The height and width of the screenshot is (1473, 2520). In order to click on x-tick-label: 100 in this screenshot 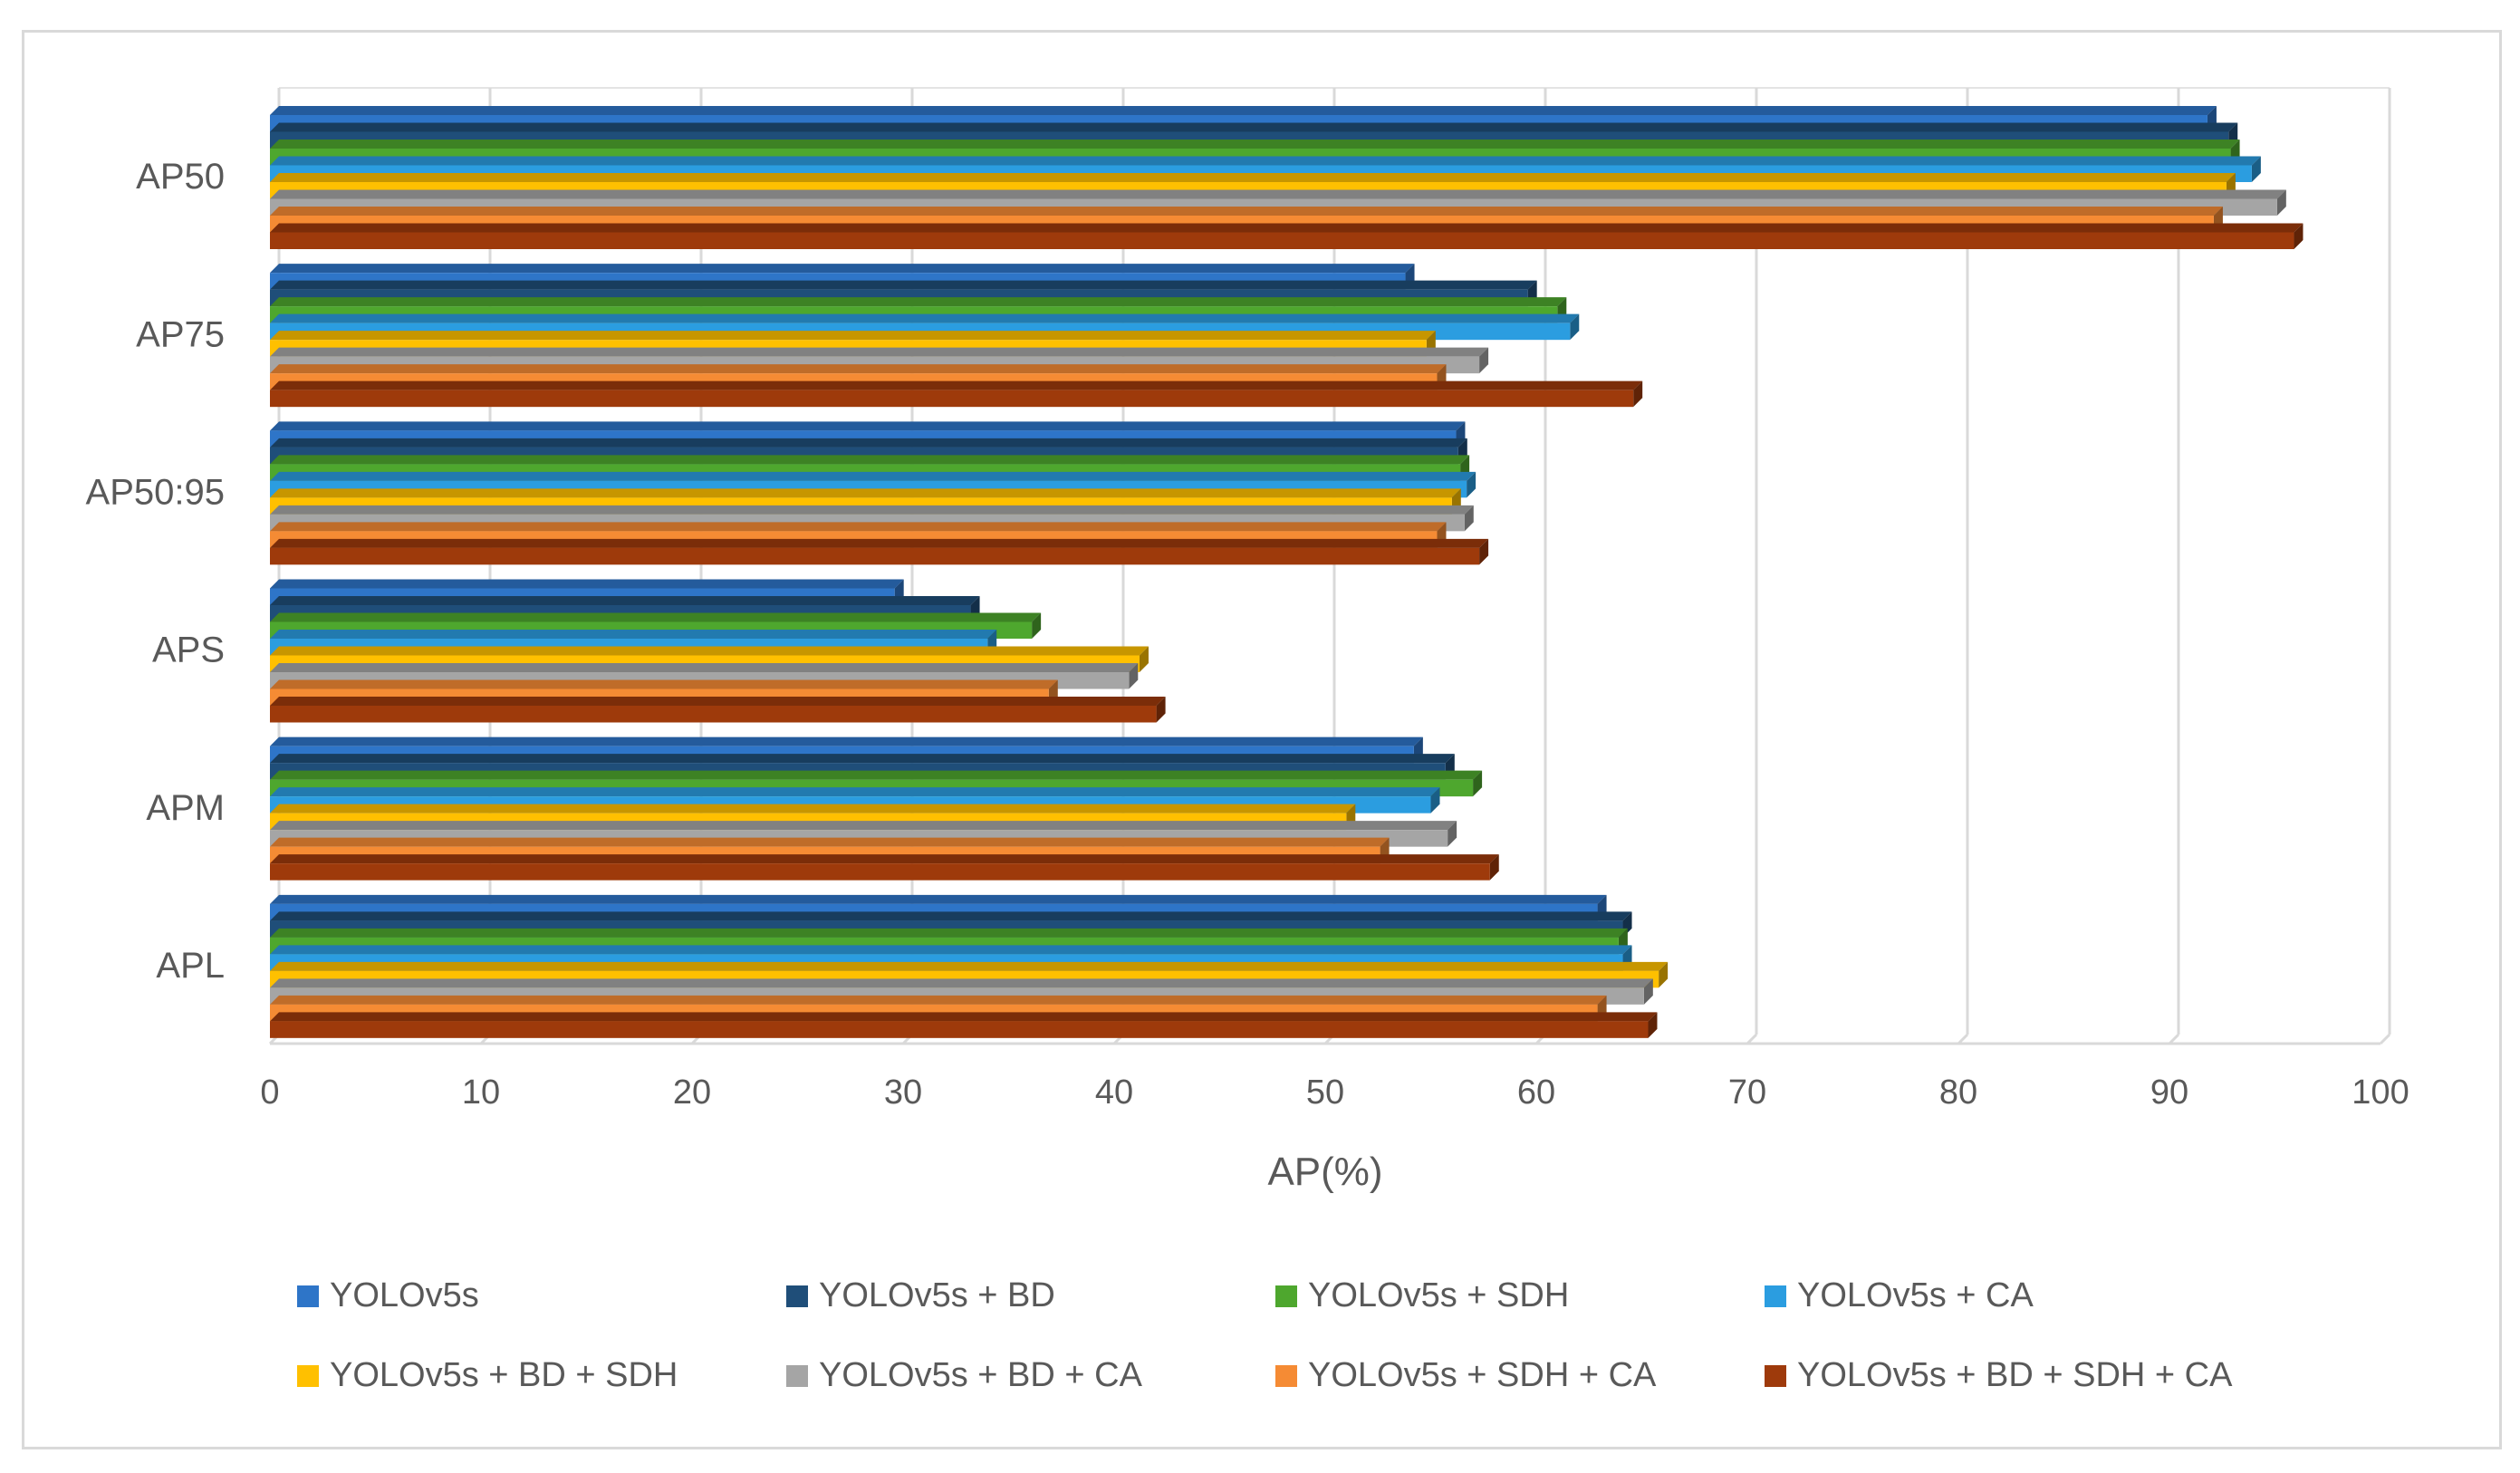, I will do `click(2380, 1092)`.